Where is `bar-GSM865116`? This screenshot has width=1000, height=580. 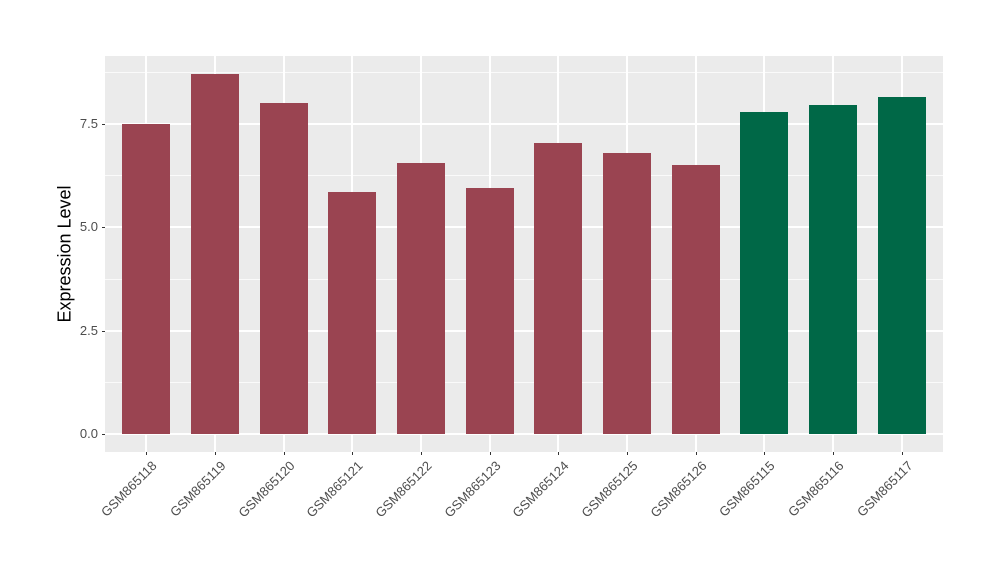 bar-GSM865116 is located at coordinates (833, 269).